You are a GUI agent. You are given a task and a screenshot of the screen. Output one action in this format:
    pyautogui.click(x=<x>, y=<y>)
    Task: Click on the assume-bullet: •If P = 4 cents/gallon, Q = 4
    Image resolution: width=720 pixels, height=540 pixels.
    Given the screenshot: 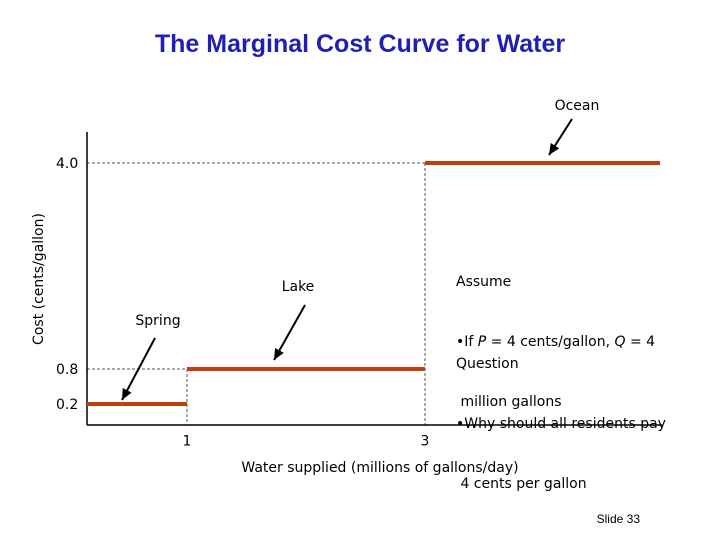 What is the action you would take?
    pyautogui.click(x=555, y=342)
    